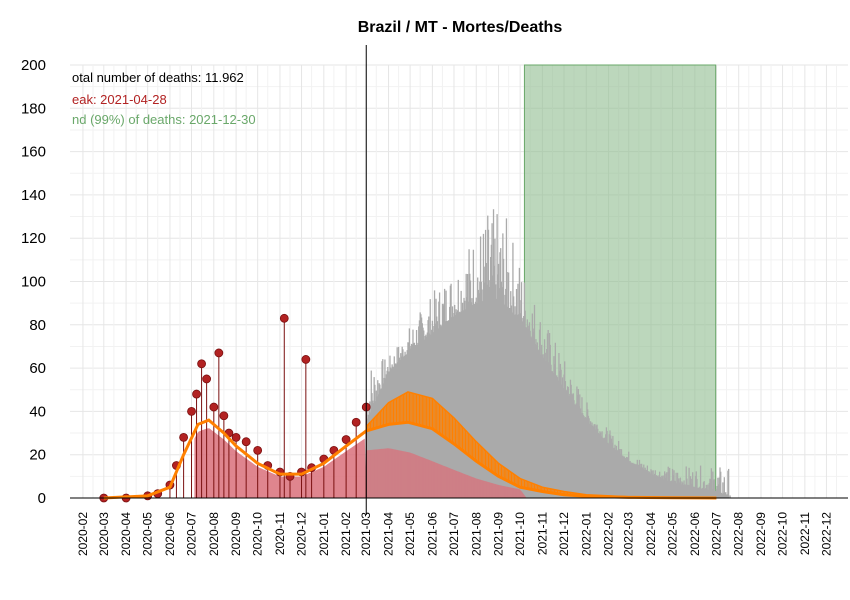 This screenshot has height=600, width=850. What do you see at coordinates (783, 534) in the screenshot?
I see `x-tick-label: 2022-10` at bounding box center [783, 534].